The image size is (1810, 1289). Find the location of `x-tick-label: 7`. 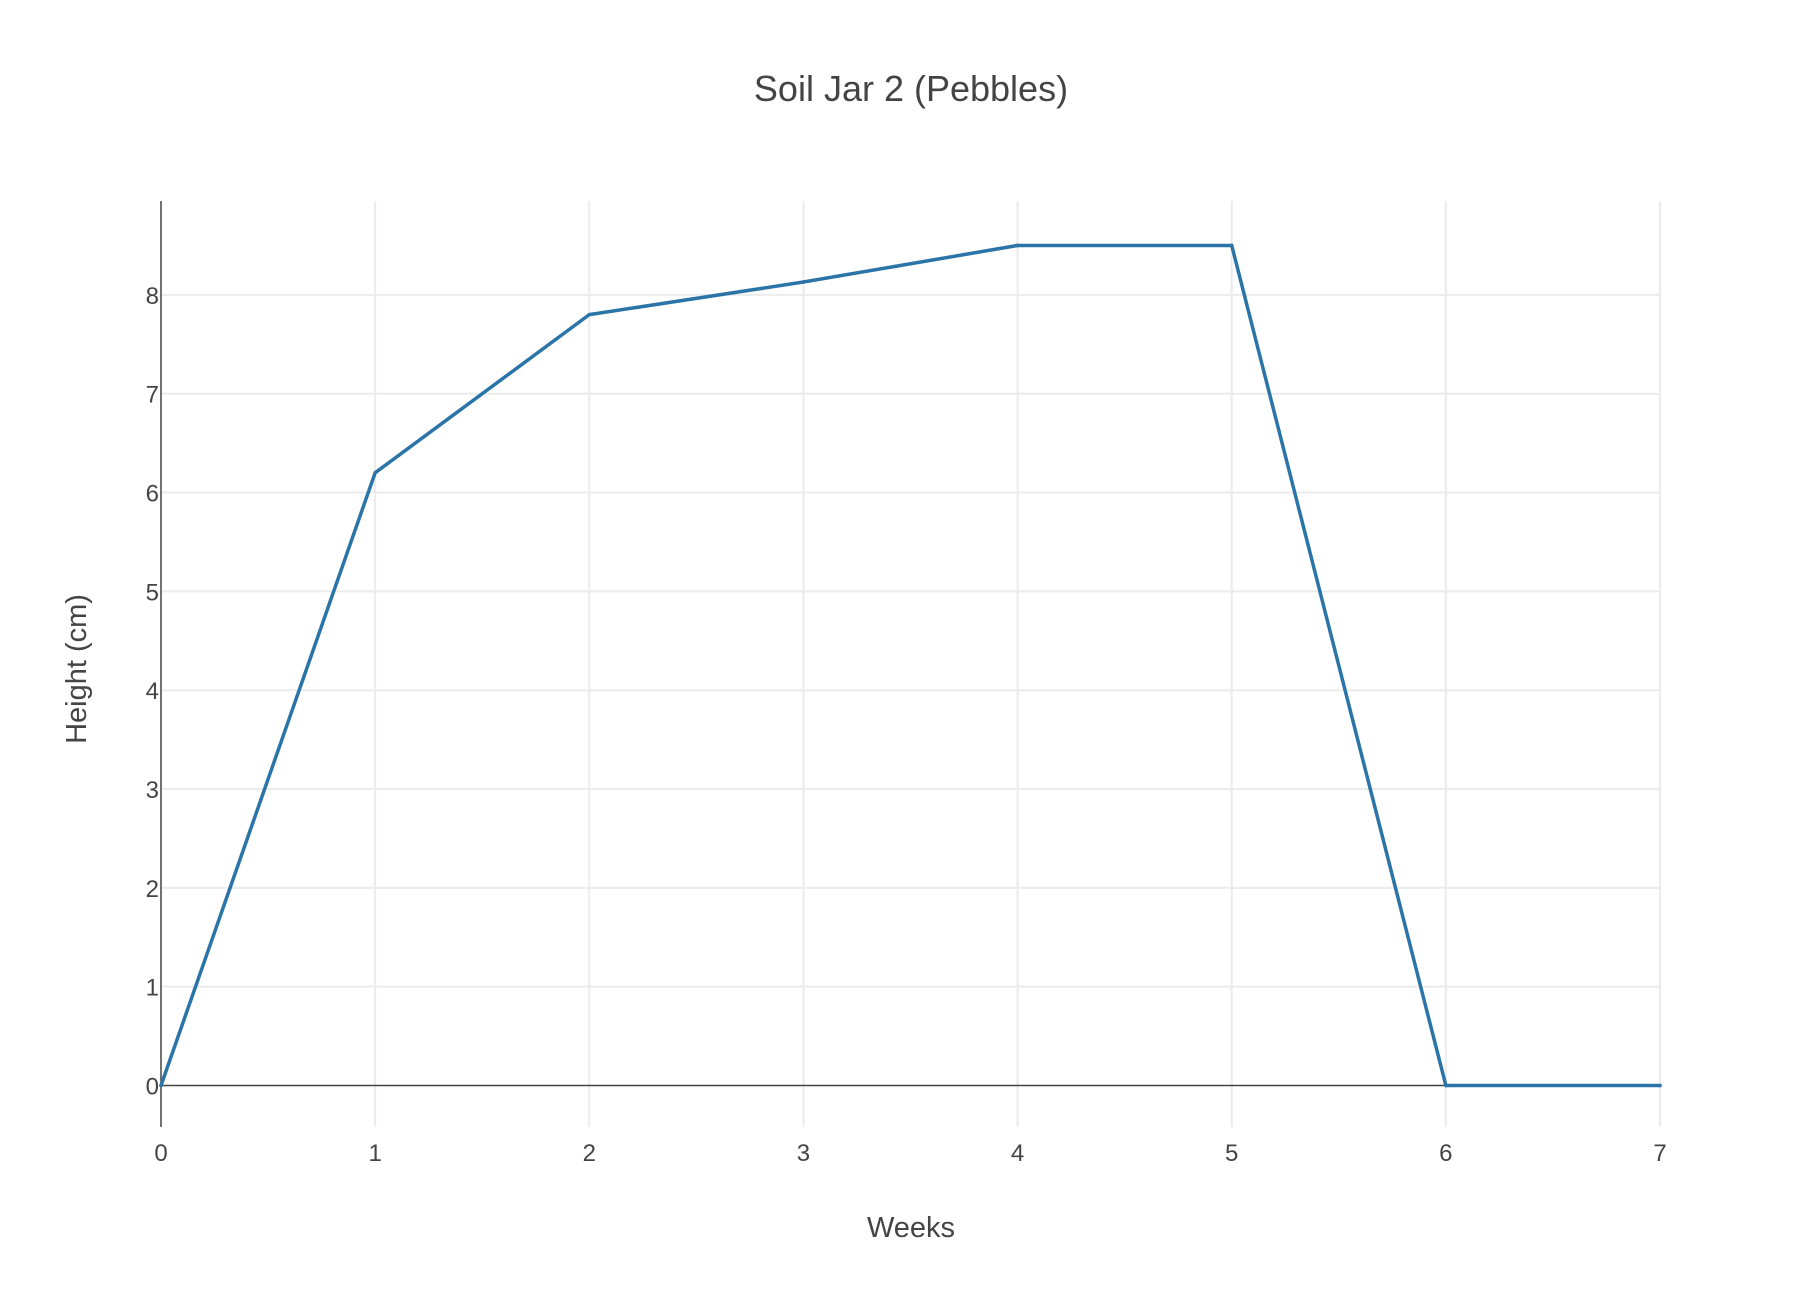

x-tick-label: 7 is located at coordinates (1659, 1153).